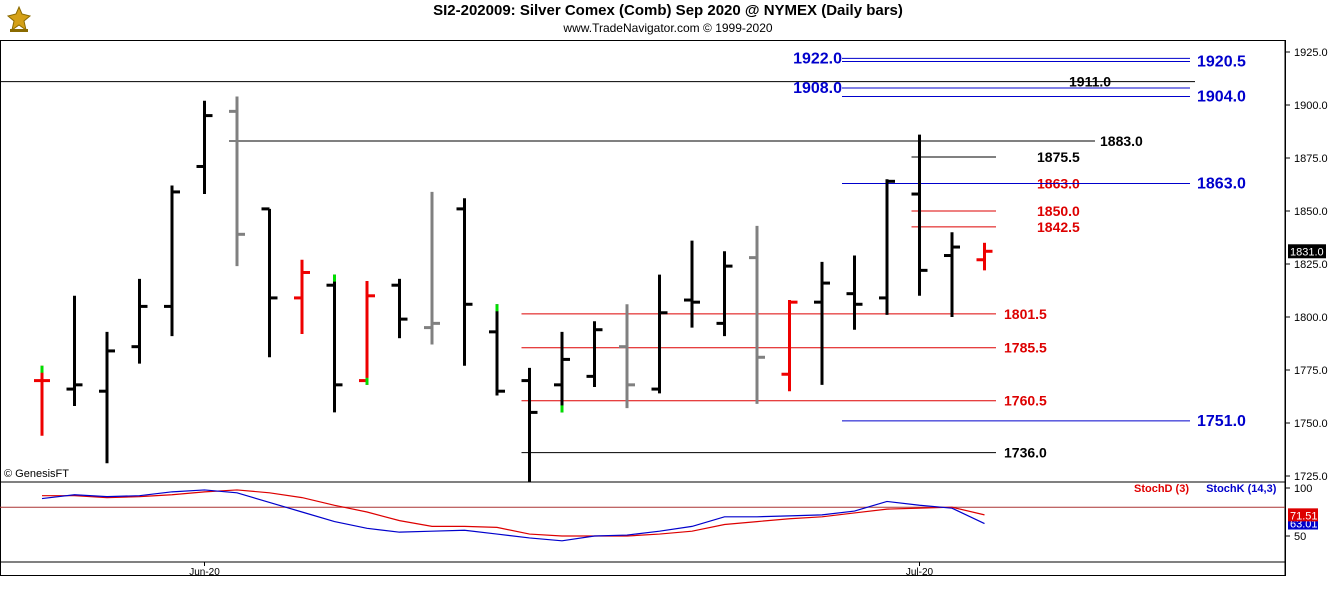  I want to click on x-axis-label: Jul-20, so click(920, 572).